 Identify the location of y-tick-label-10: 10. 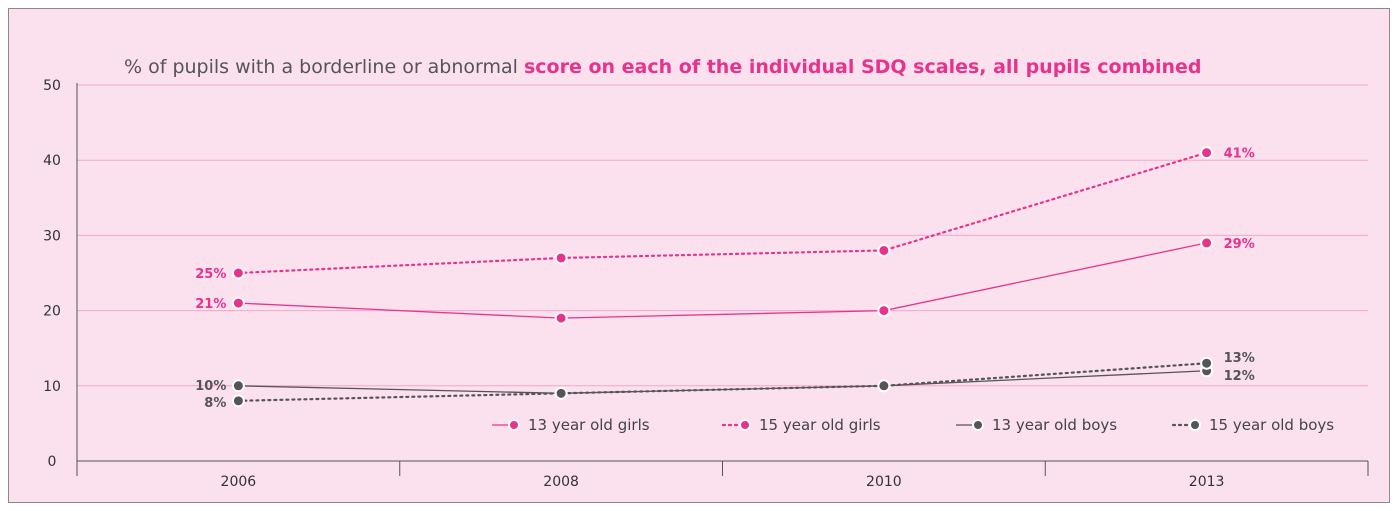
(52, 387).